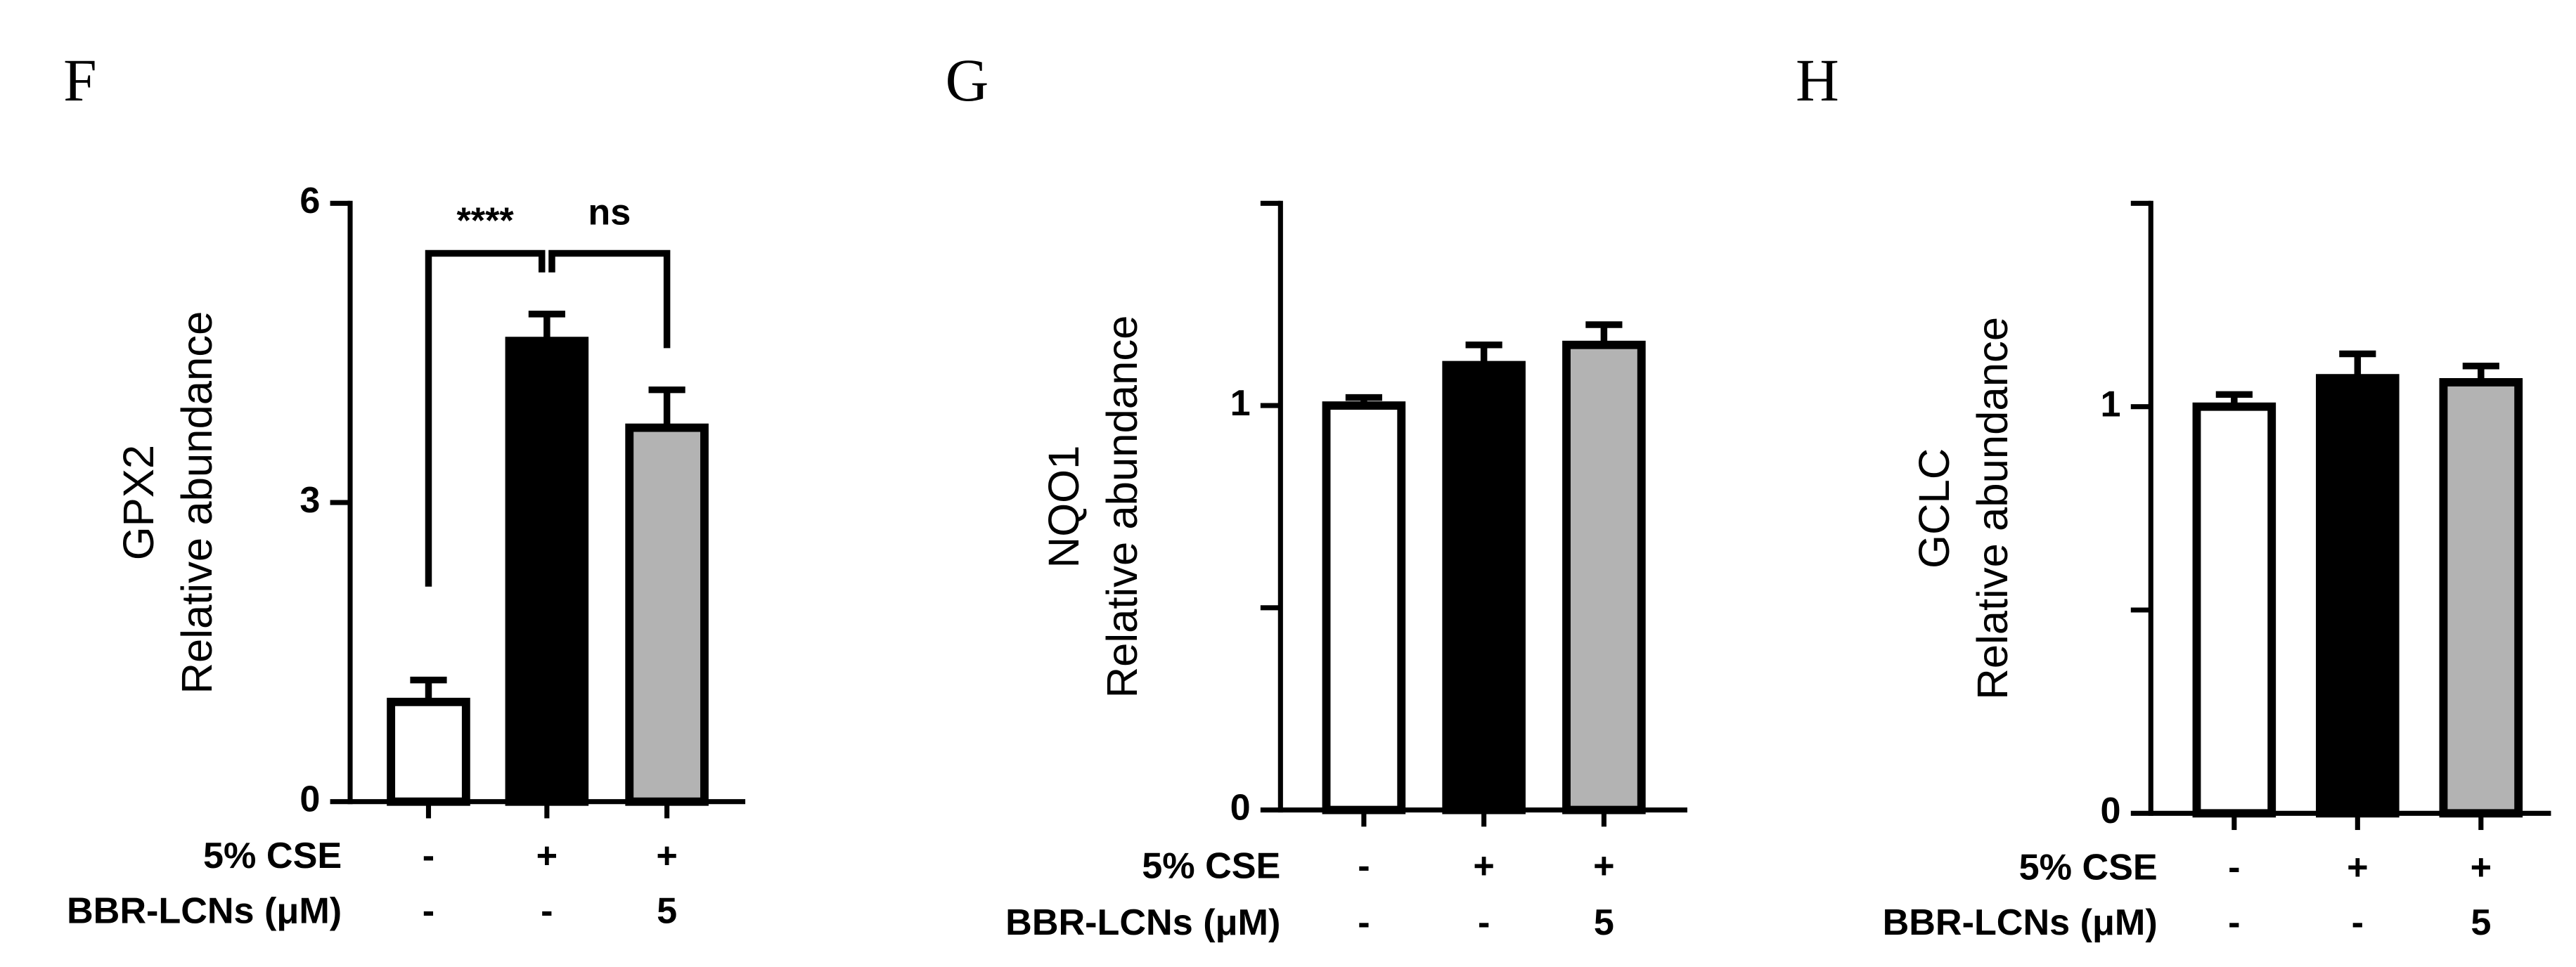 This screenshot has width=2576, height=967. I want to click on y-tick-label: 3, so click(310, 500).